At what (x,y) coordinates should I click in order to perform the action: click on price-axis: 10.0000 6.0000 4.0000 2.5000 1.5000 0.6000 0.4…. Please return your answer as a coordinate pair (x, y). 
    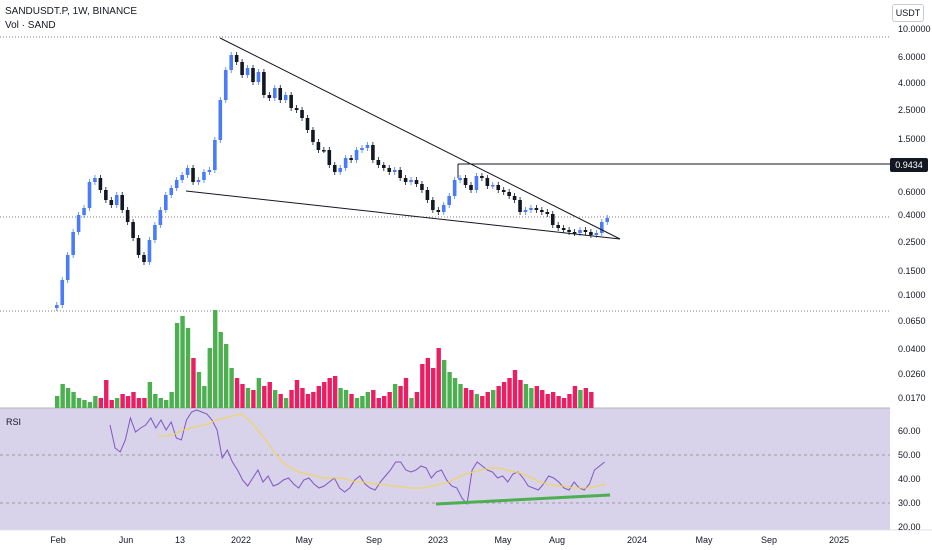
    Looking at the image, I should click on (914, 162).